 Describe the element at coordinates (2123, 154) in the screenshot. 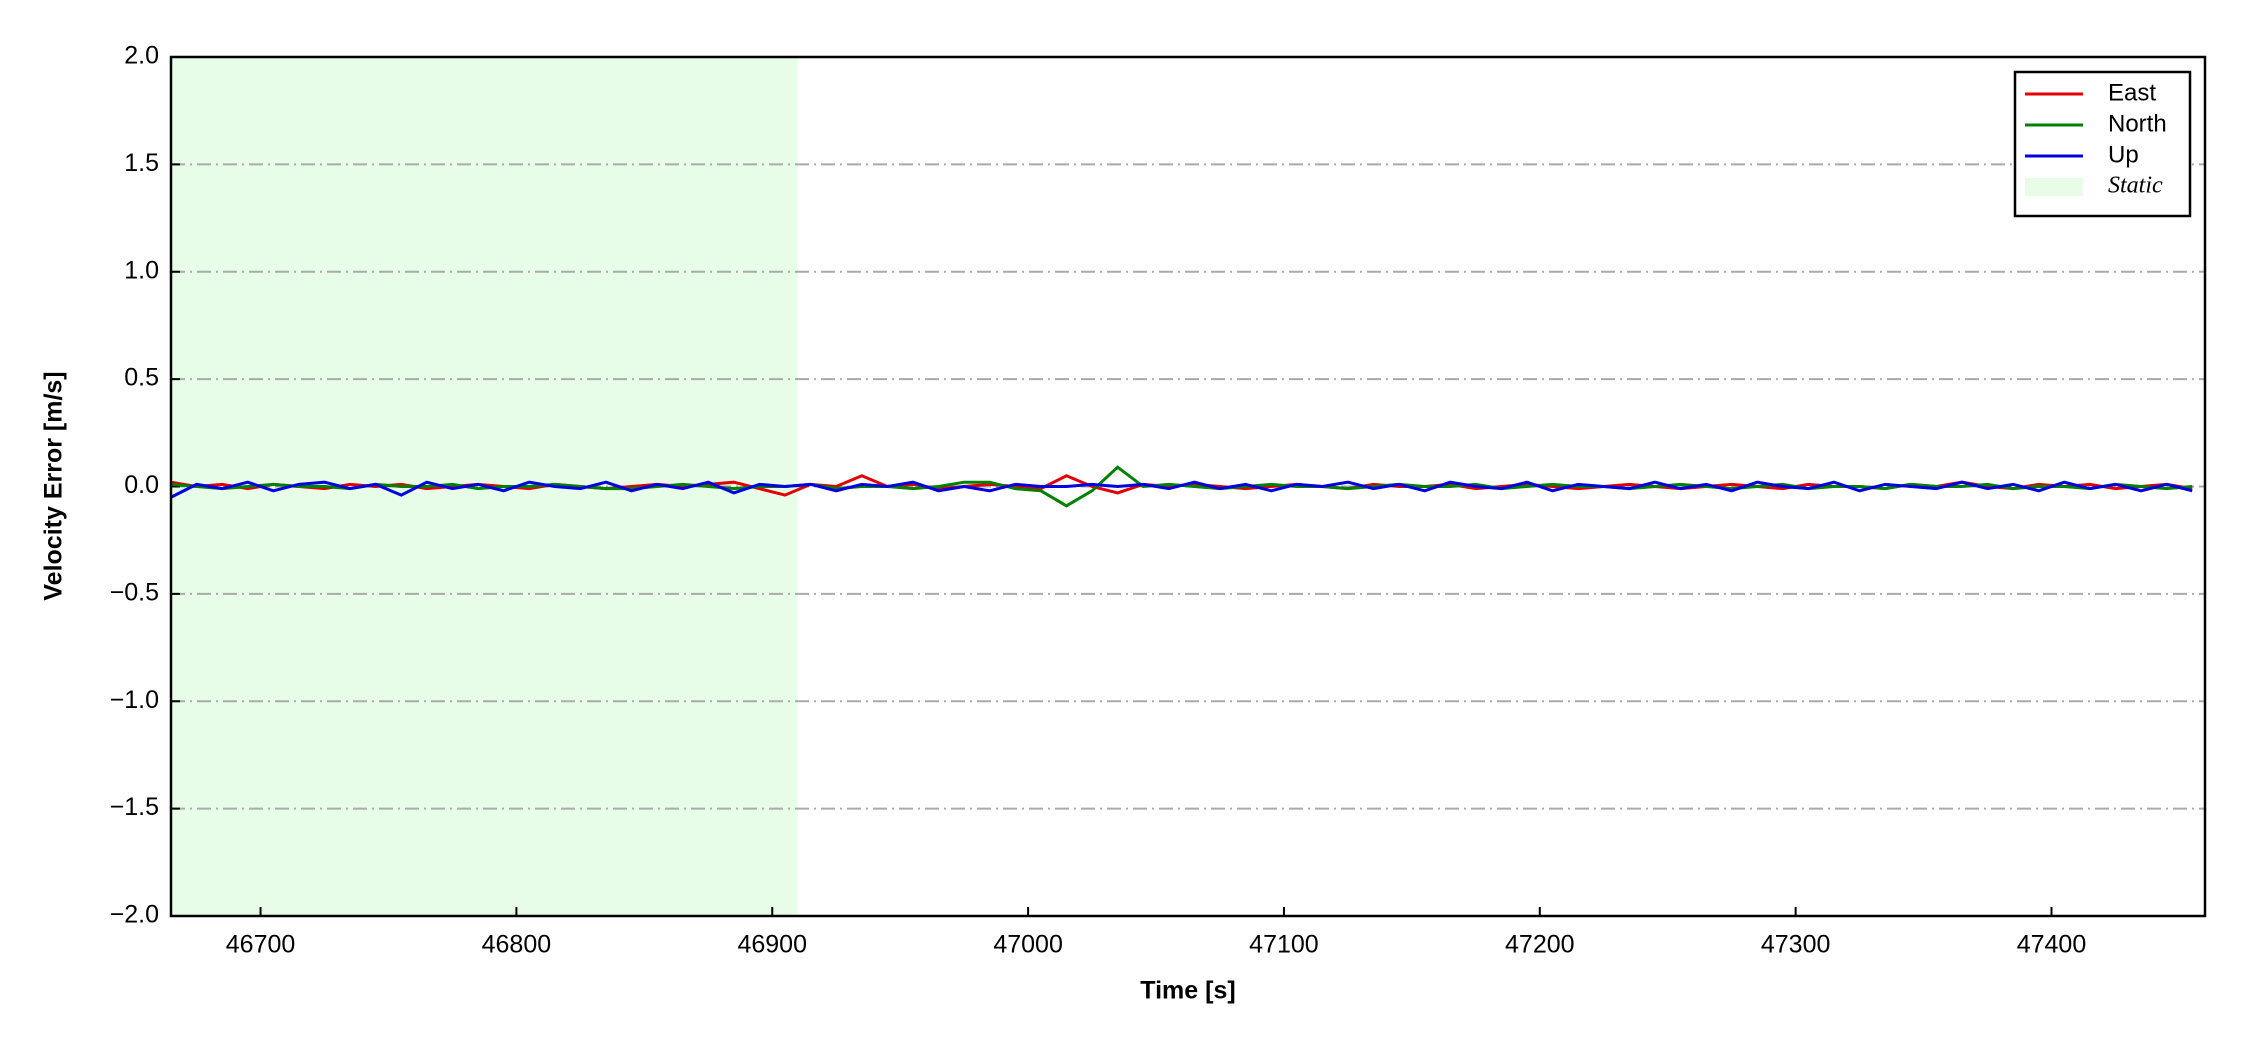

I see `legend-label: Up` at that location.